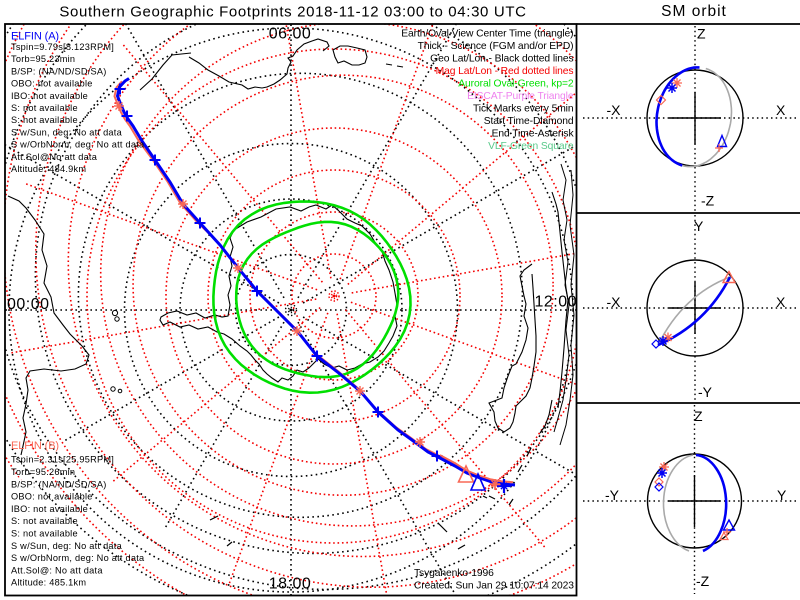 Image resolution: width=800 pixels, height=600 pixels. Describe the element at coordinates (43, 472) in the screenshot. I see `svg-text: Torb=95.26min` at that location.